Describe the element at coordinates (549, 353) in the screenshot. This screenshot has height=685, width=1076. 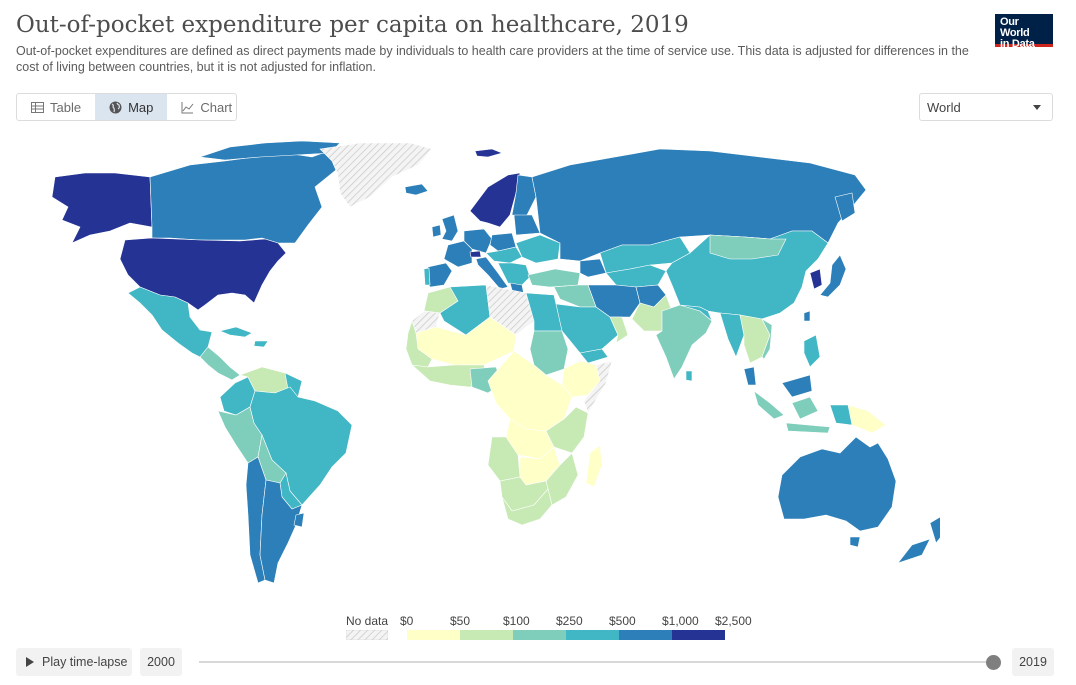
I see `region-sudan` at that location.